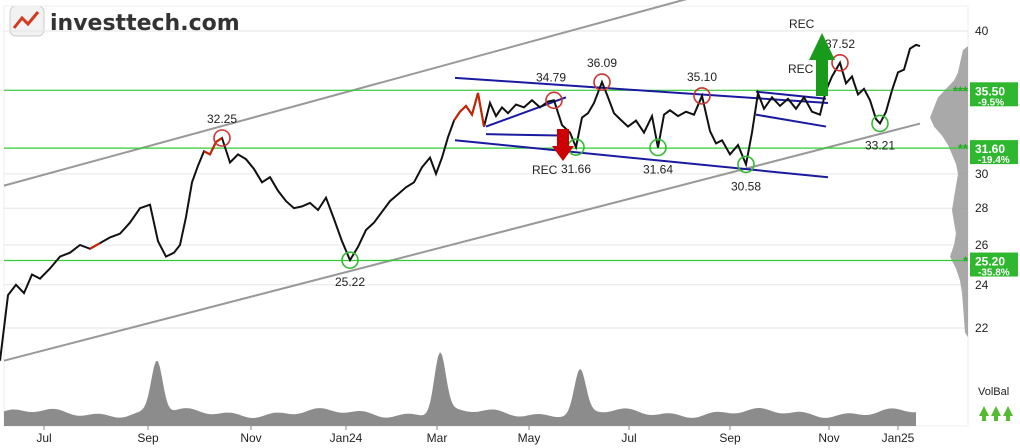  What do you see at coordinates (641, 127) in the screenshot?
I see `short-trend-lines` at bounding box center [641, 127].